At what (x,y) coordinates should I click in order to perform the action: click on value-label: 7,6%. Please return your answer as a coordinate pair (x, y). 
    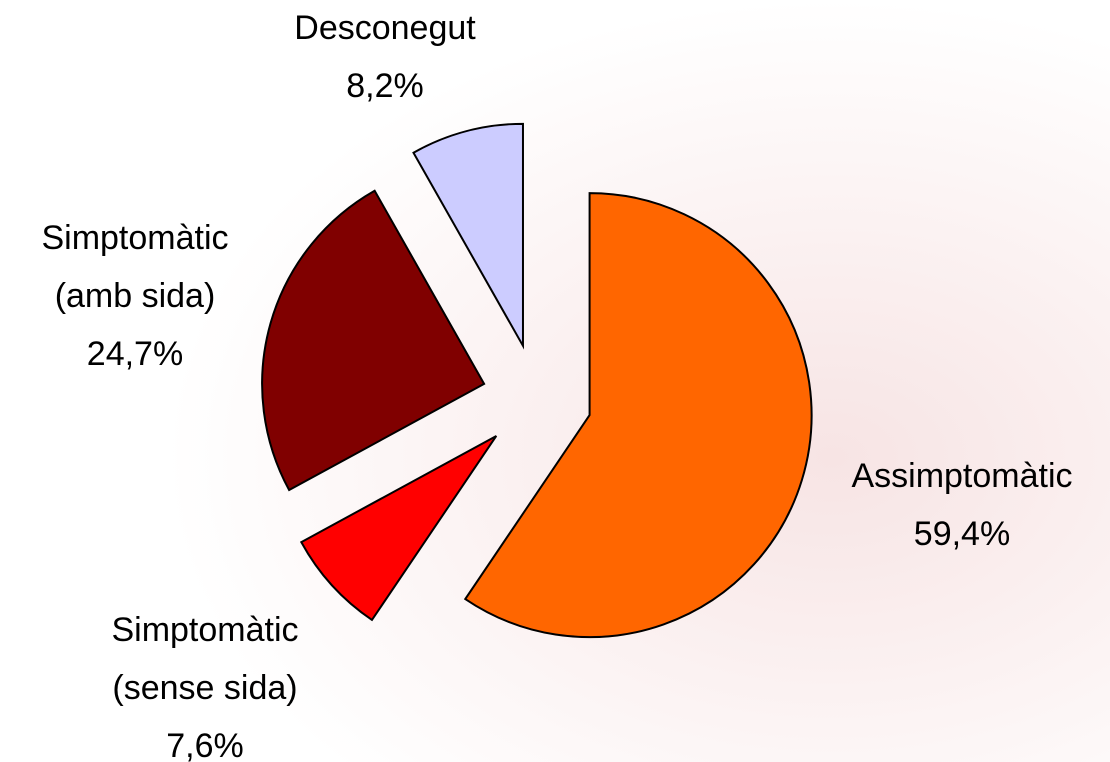
    Looking at the image, I should click on (205, 744).